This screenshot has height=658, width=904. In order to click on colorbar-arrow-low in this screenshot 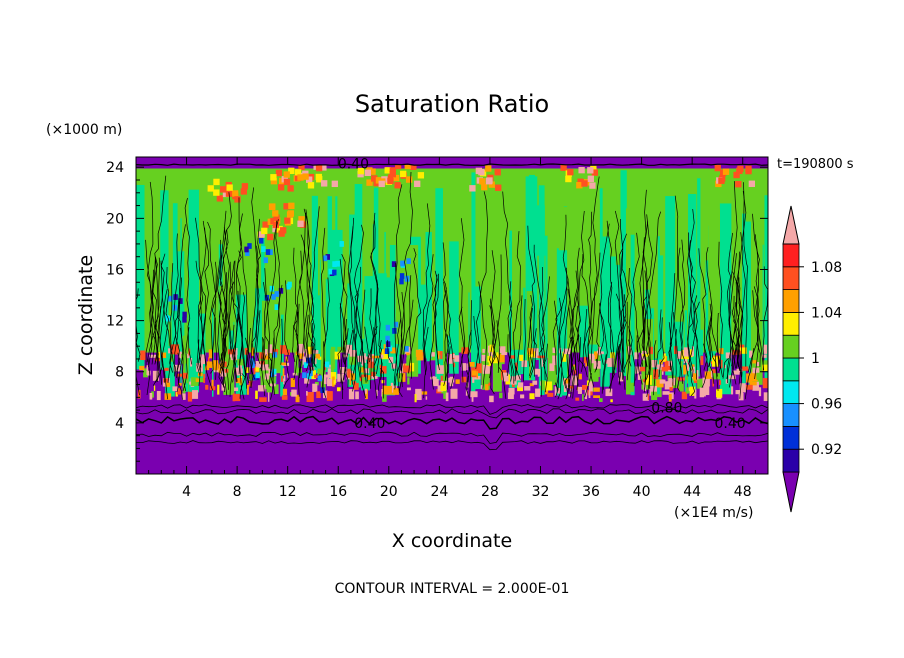, I will do `click(791, 492)`.